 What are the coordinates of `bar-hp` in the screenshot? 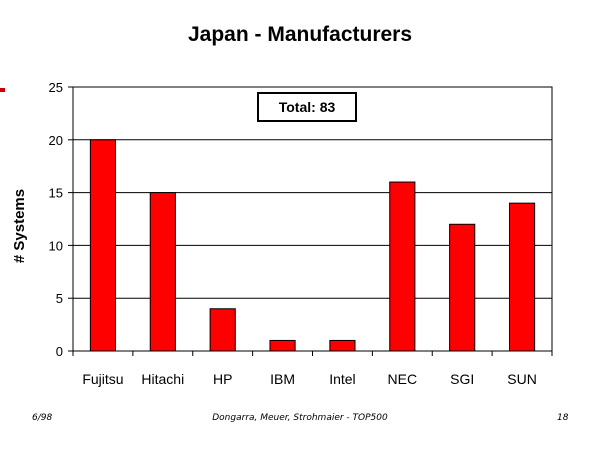 It's located at (222, 330).